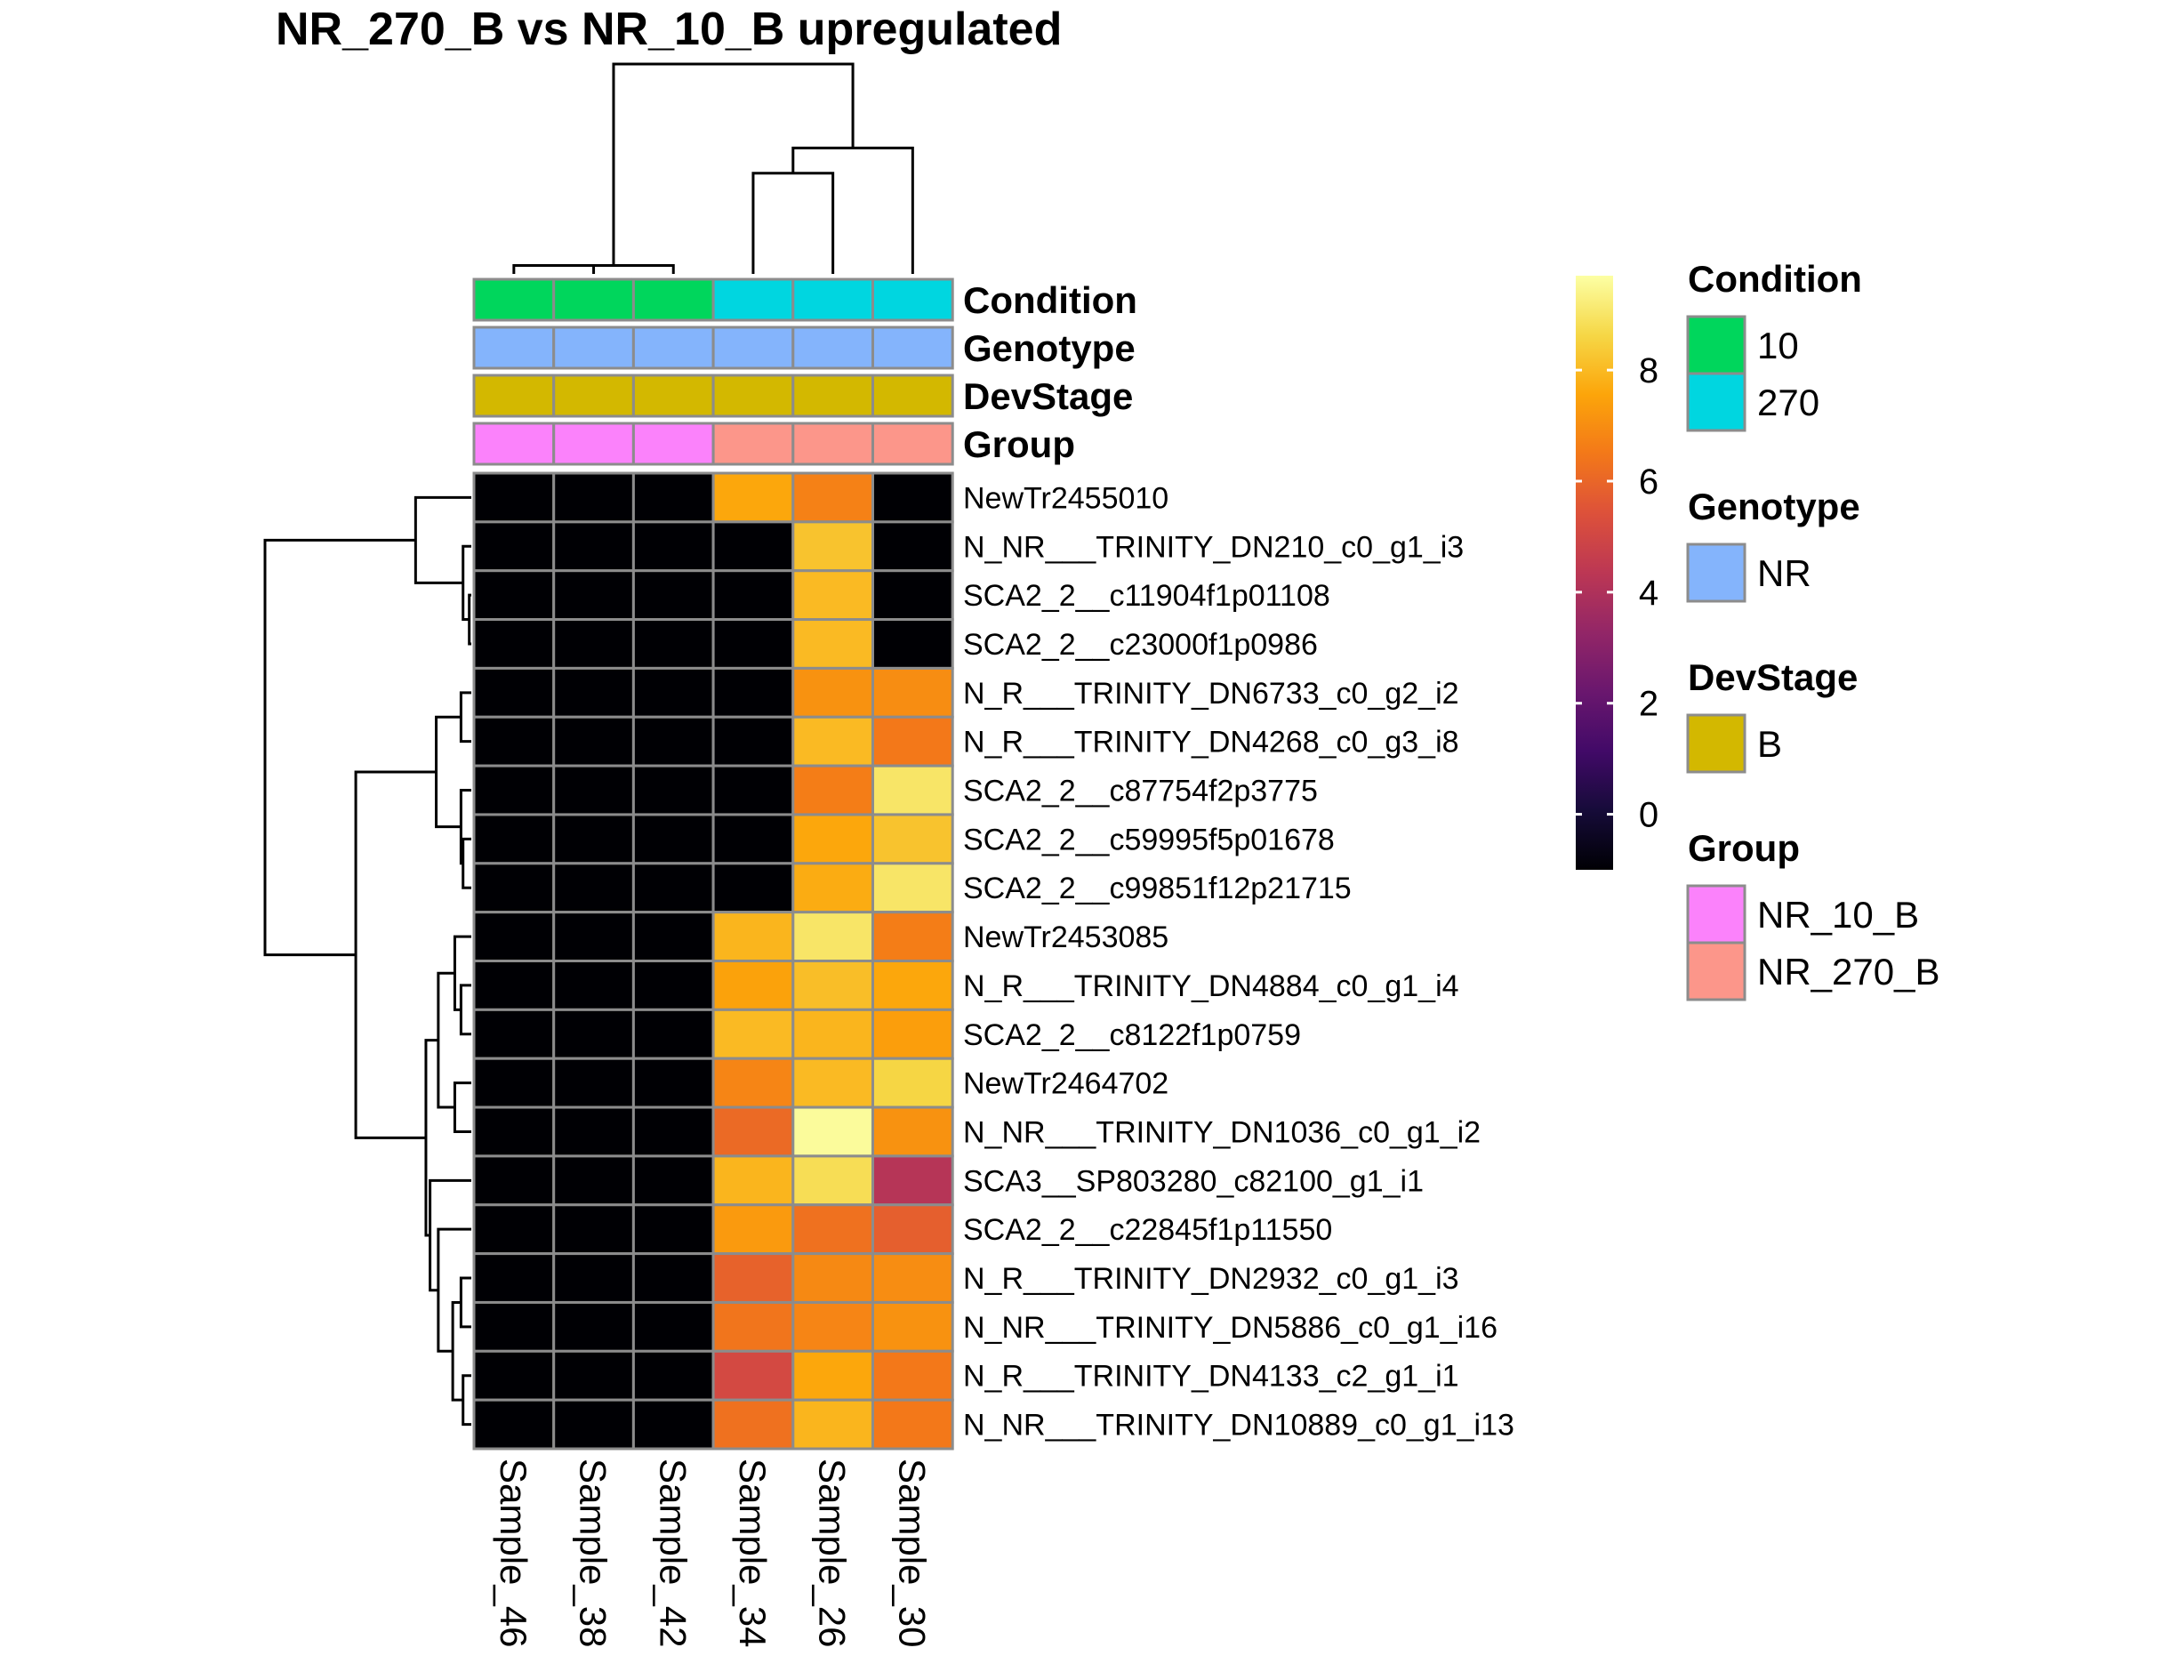  What do you see at coordinates (513, 1553) in the screenshot?
I see `column-label-sample-46: Sample_46` at bounding box center [513, 1553].